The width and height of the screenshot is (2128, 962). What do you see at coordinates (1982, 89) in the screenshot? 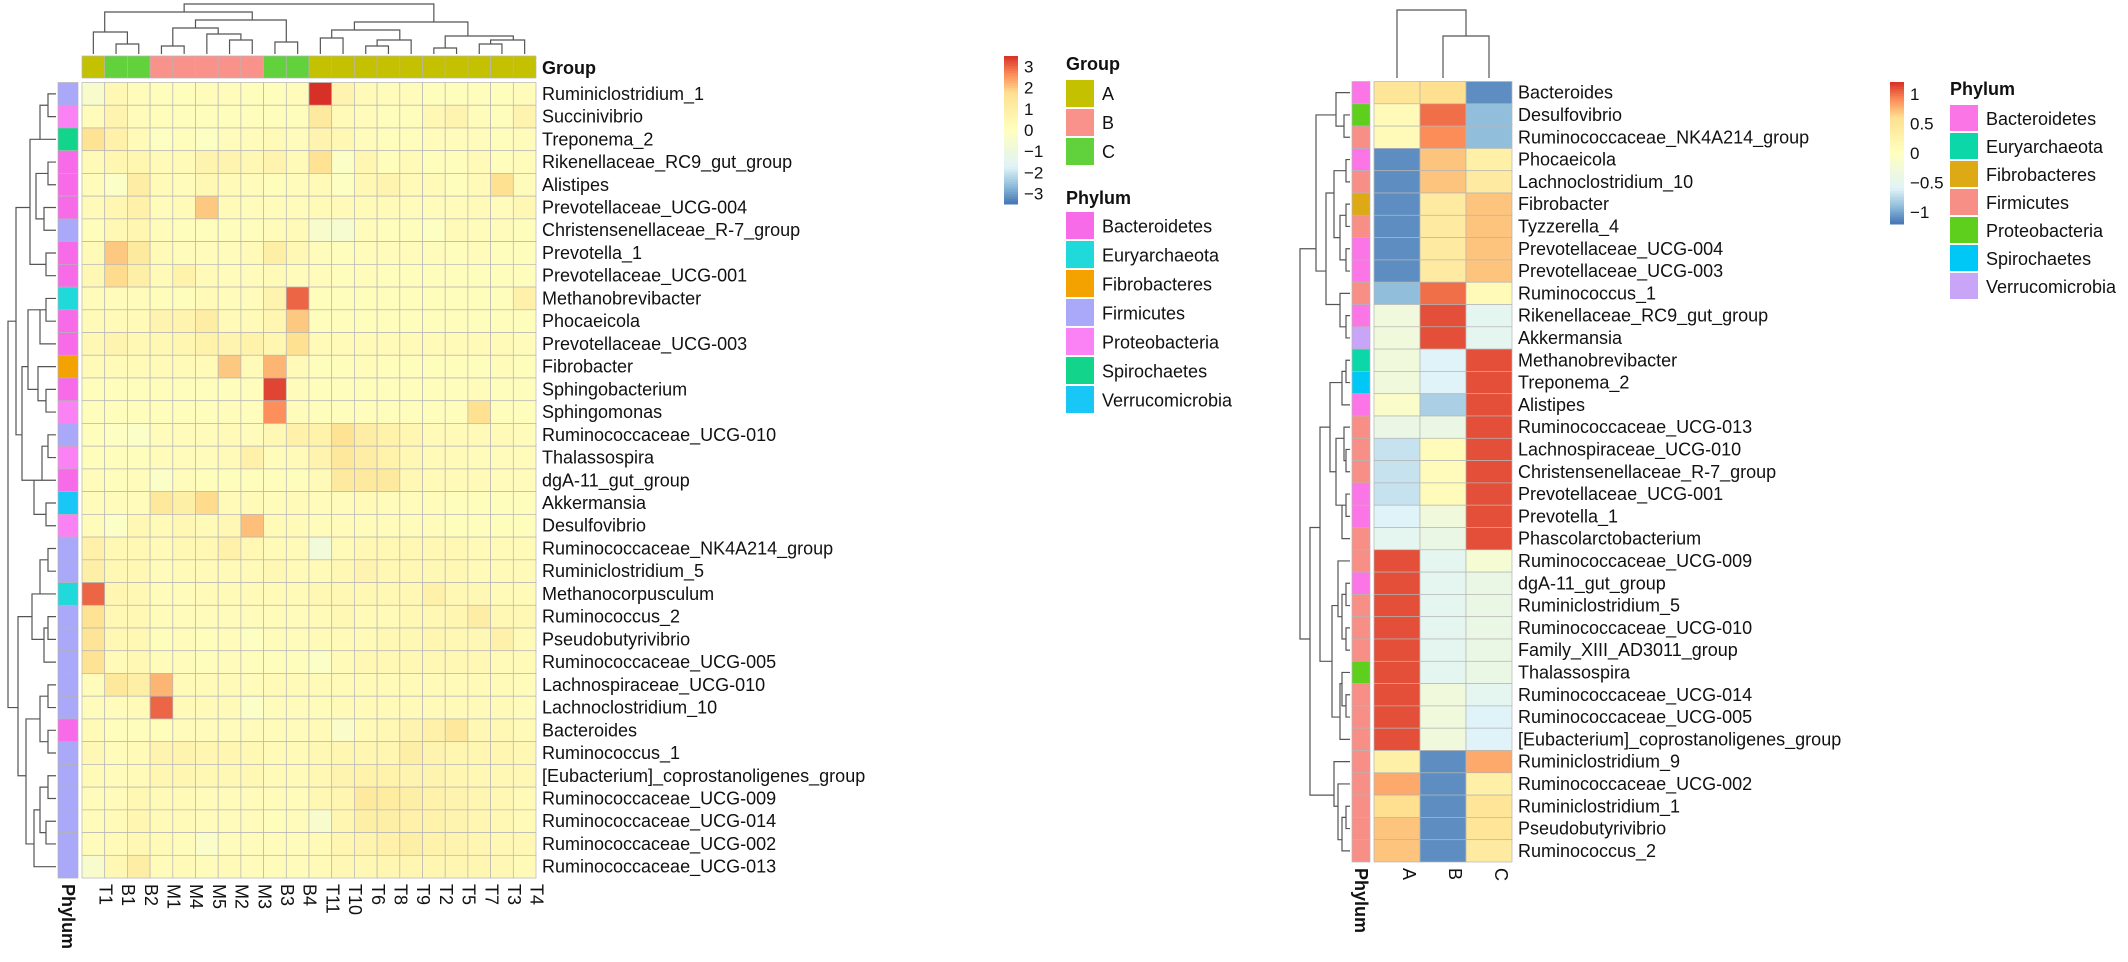
I see `right-phylum-legend-title: Phylum` at bounding box center [1982, 89].